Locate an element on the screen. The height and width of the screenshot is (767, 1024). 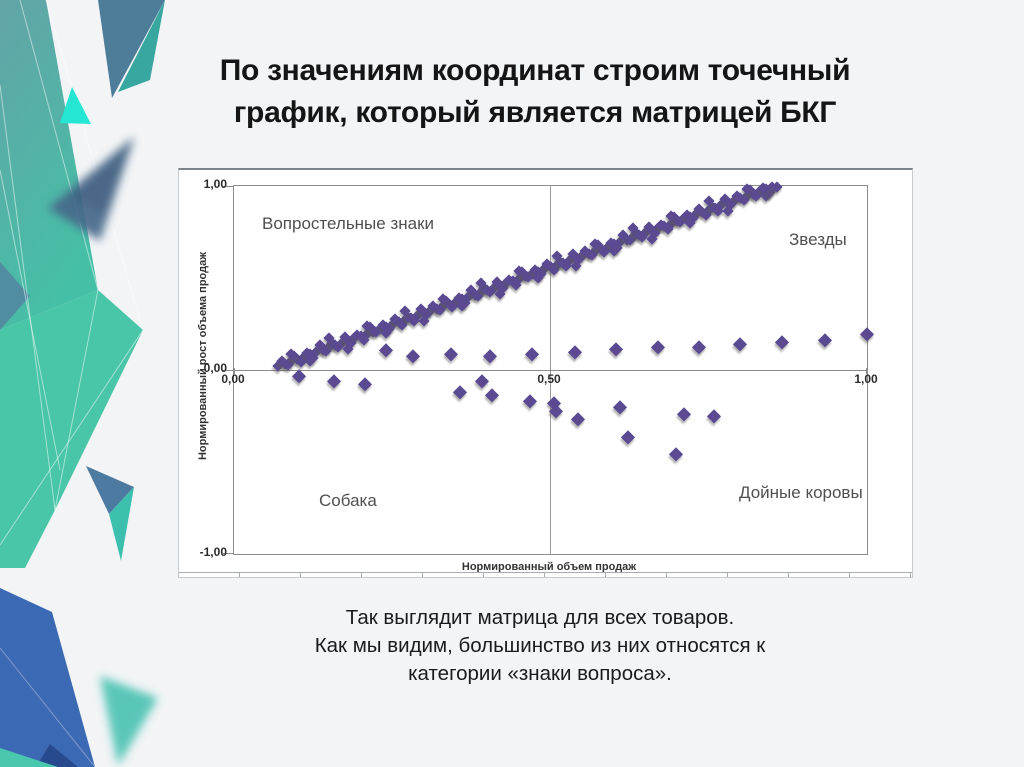
caption-line-1: Так выглядит матрица для всех товаров. is located at coordinates (540, 617).